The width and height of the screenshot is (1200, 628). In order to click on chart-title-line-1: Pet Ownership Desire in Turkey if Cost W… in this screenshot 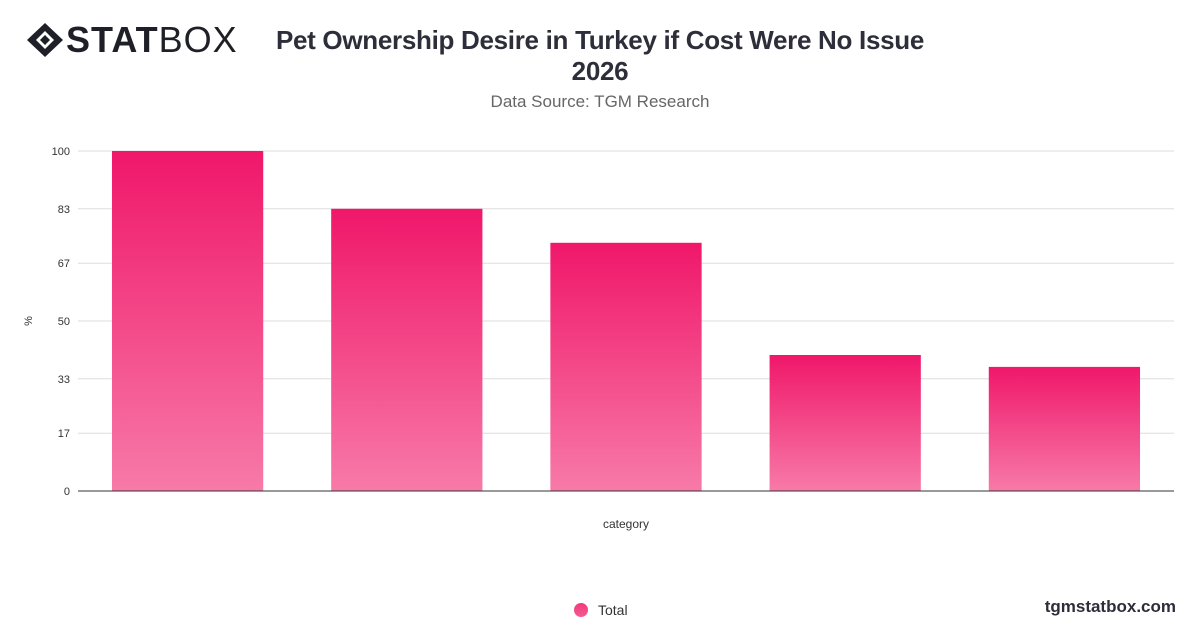, I will do `click(600, 40)`.